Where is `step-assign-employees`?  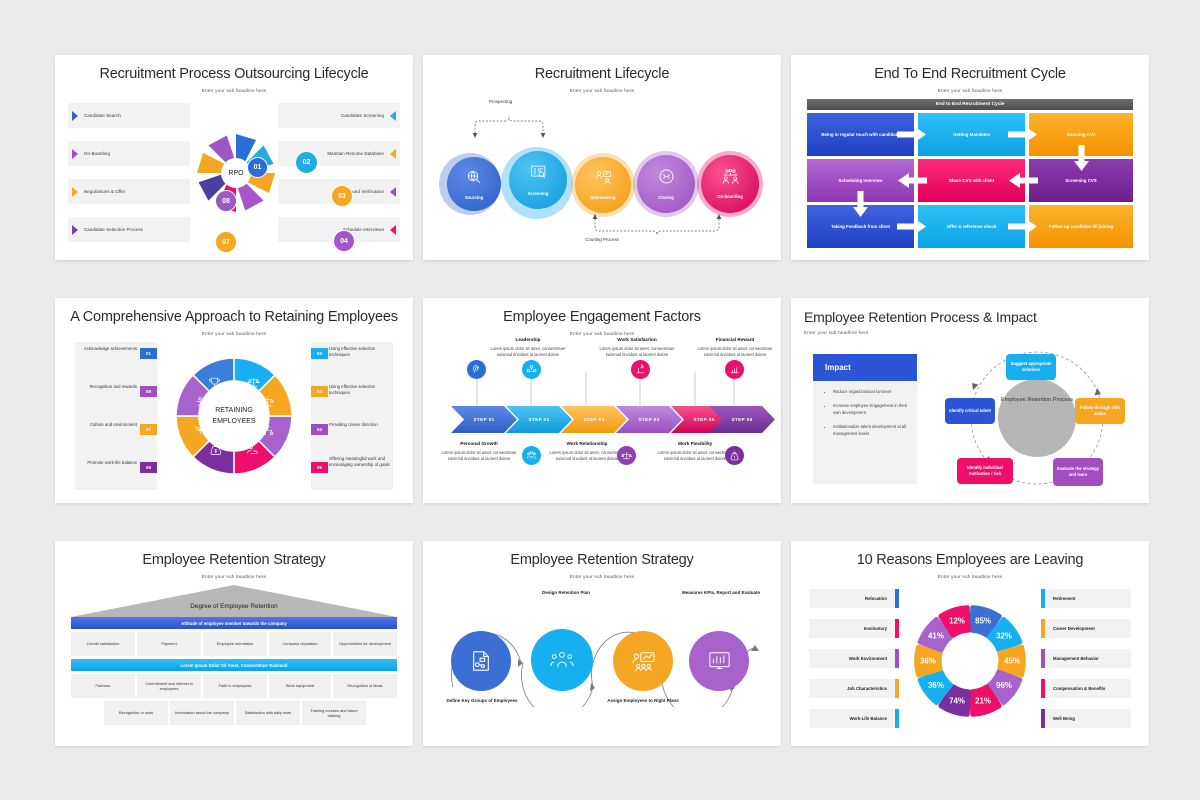 step-assign-employees is located at coordinates (643, 661).